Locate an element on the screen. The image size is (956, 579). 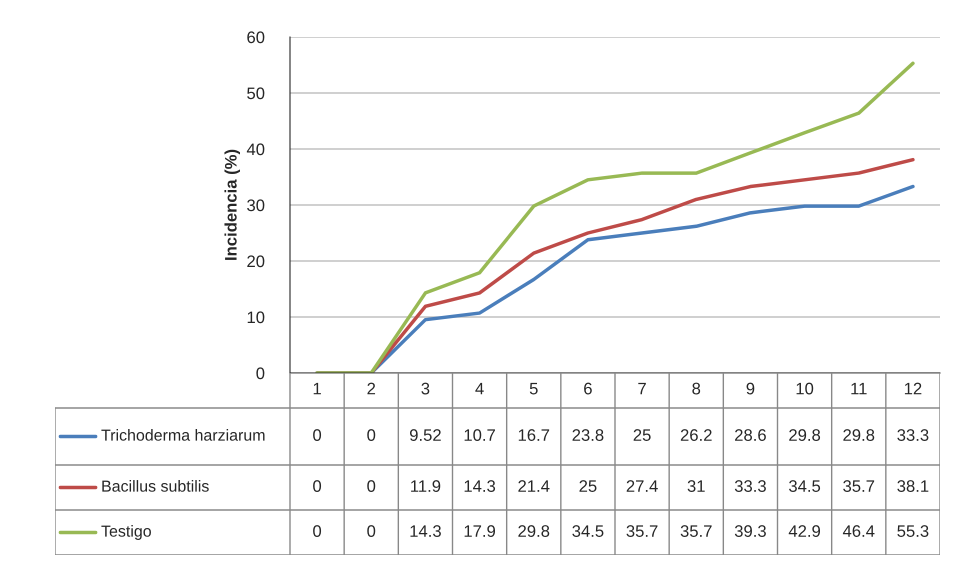
y-tick-label: 50 is located at coordinates (255, 93).